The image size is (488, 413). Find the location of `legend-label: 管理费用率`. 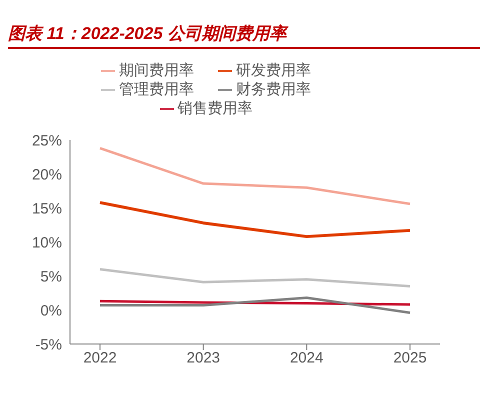

legend-label: 管理费用率 is located at coordinates (156, 89).